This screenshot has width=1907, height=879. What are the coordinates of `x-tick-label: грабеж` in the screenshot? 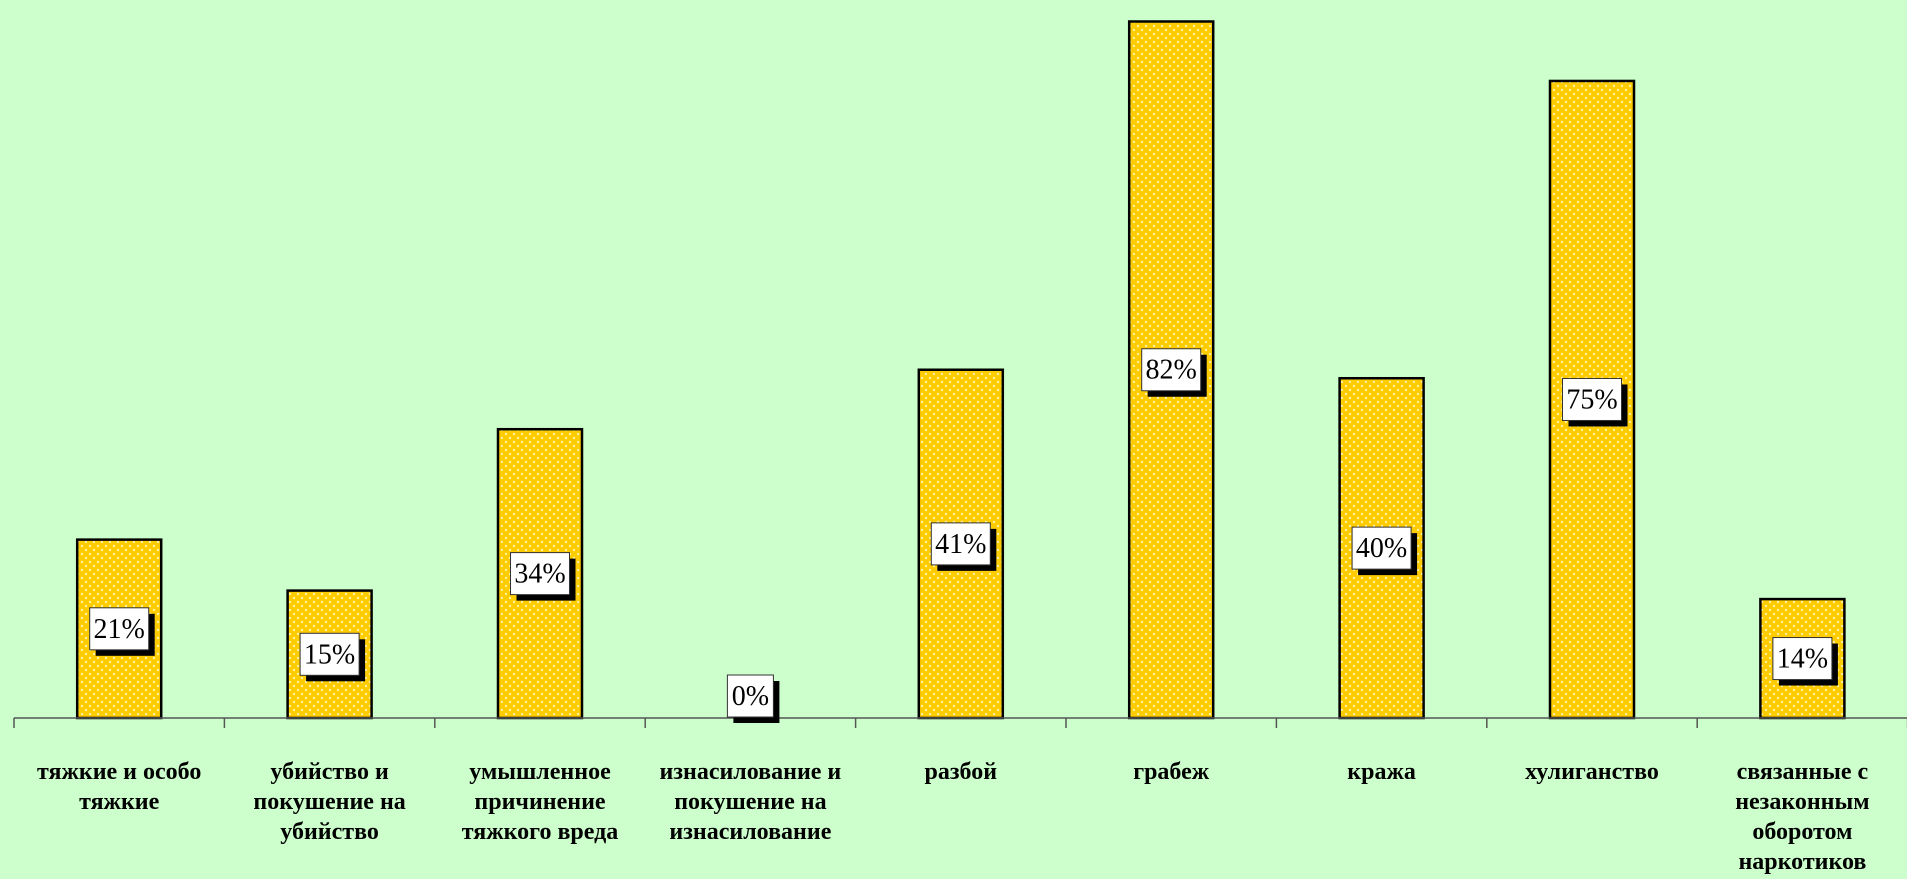 It's located at (1171, 772).